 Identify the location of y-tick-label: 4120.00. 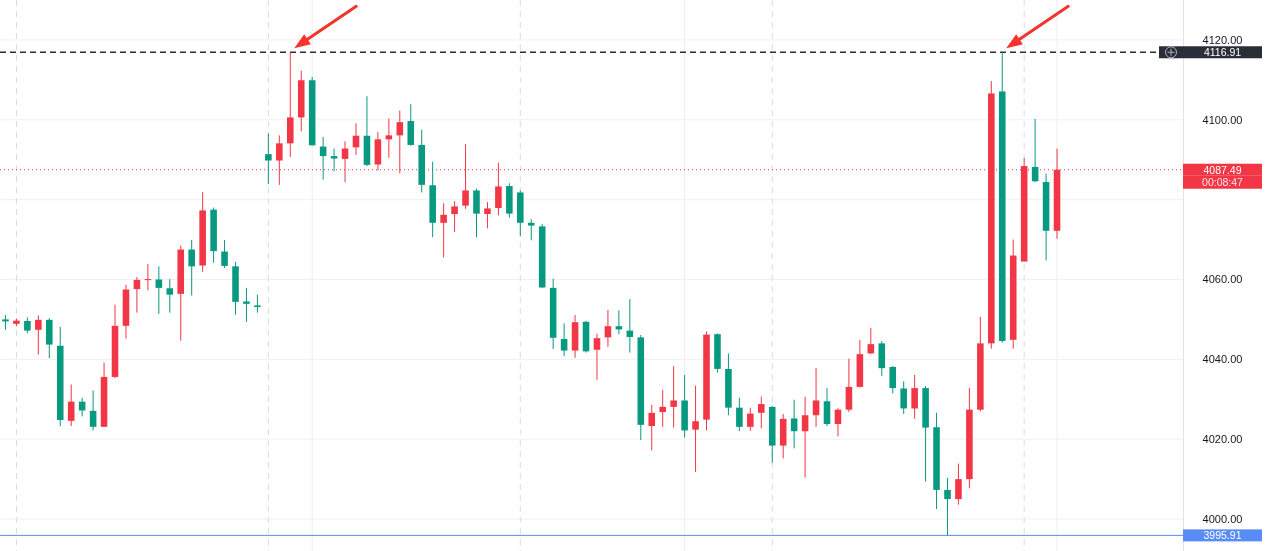
(1222, 39).